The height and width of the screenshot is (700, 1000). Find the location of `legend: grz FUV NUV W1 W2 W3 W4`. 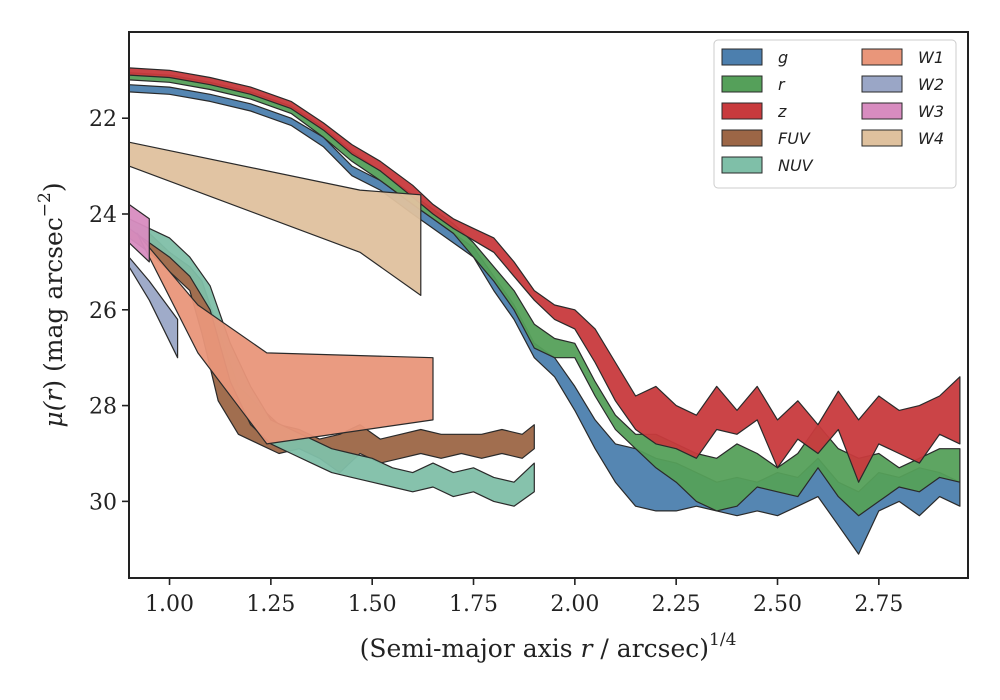

legend: grz FUV NUV W1 W2 W3 W4 is located at coordinates (835, 114).